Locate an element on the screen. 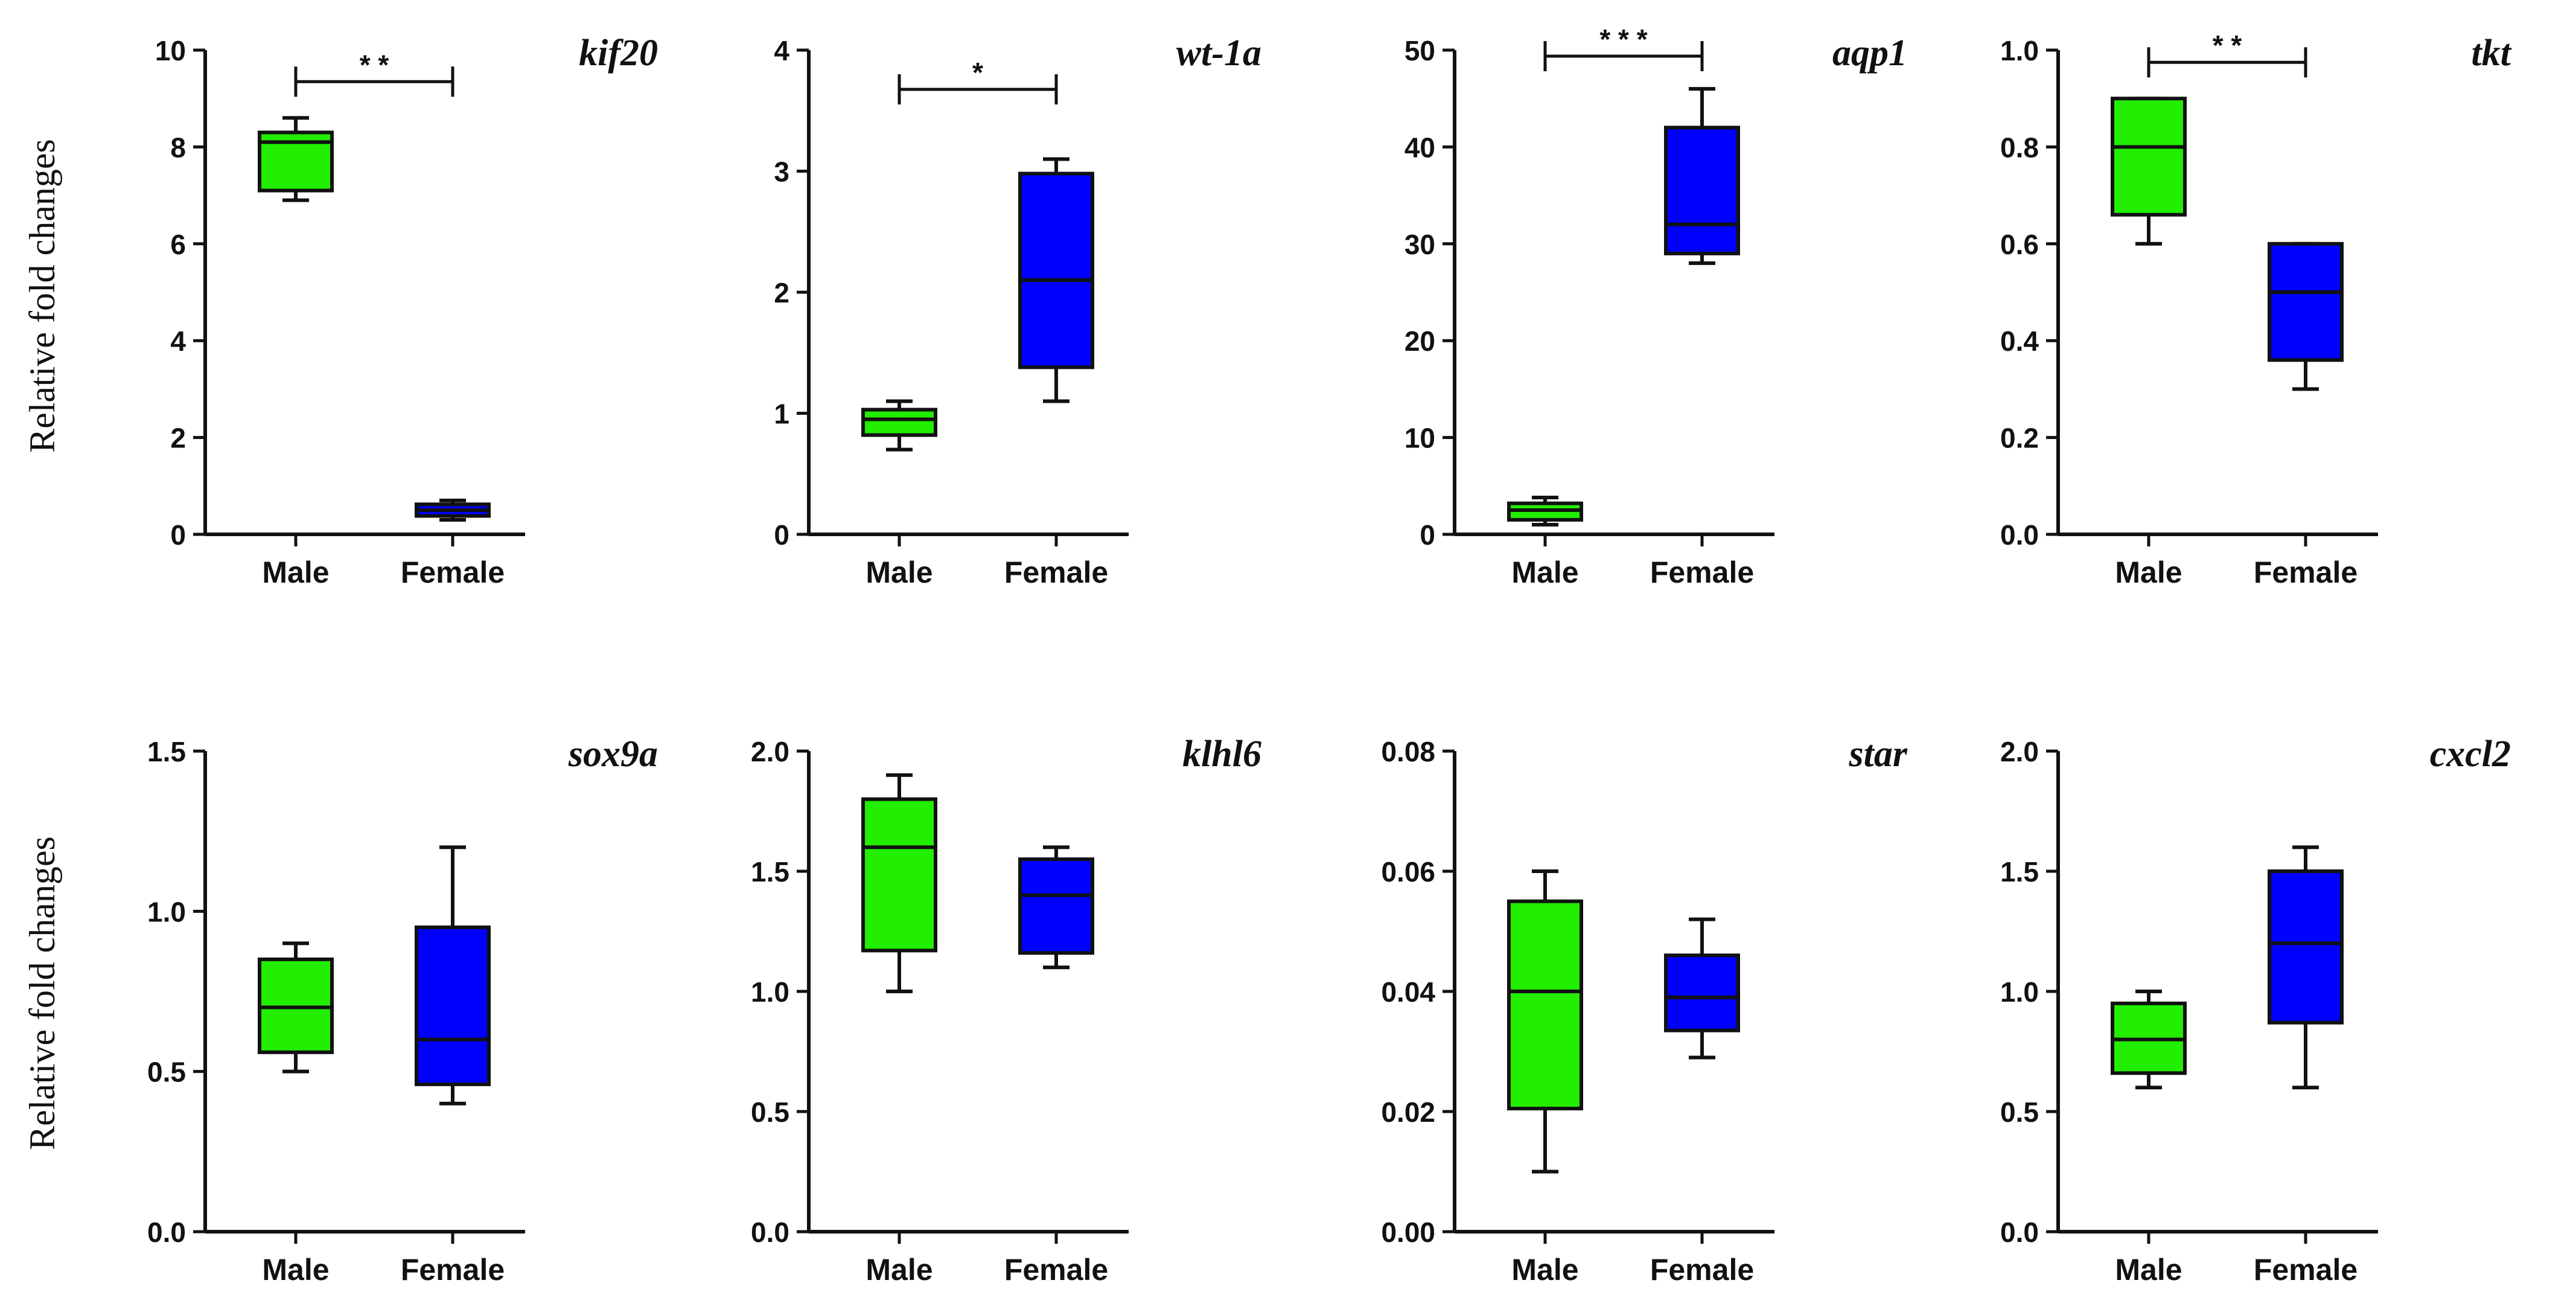 The width and height of the screenshot is (2576, 1312). significance-stars: * * * is located at coordinates (1623, 39).